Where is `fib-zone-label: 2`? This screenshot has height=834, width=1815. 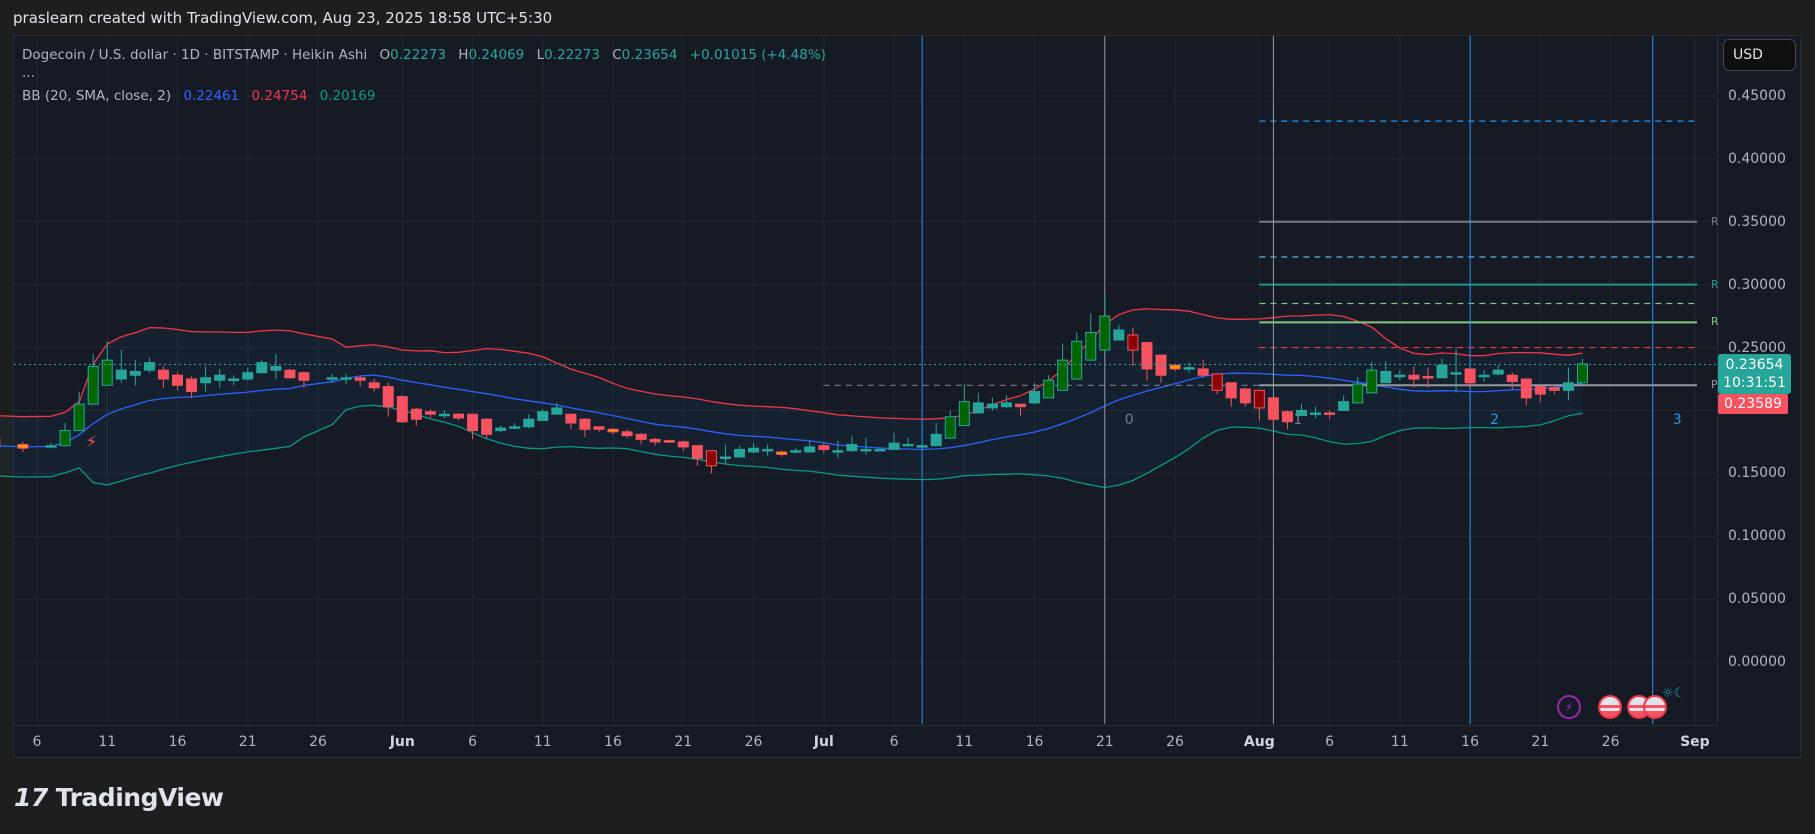 fib-zone-label: 2 is located at coordinates (1495, 420).